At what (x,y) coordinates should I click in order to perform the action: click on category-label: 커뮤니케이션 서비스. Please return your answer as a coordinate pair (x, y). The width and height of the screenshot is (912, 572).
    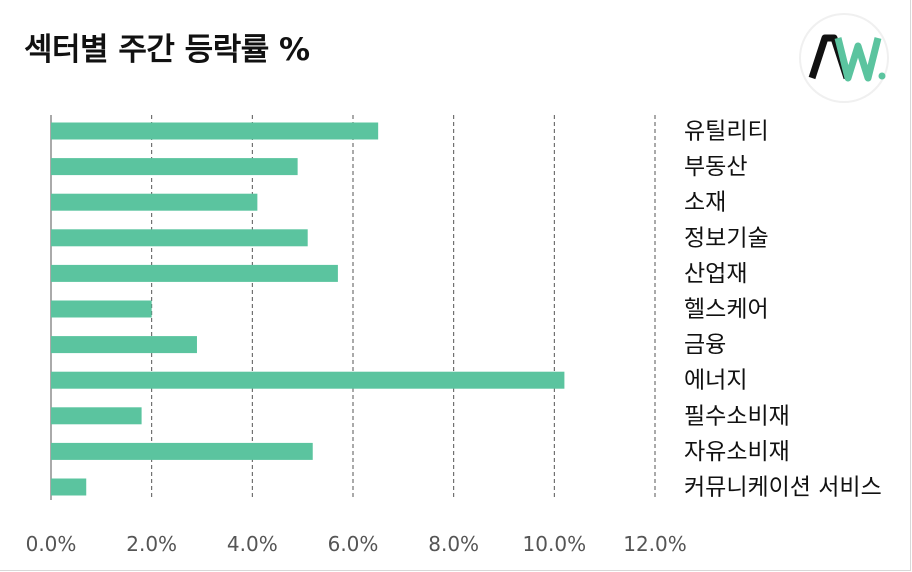
    Looking at the image, I should click on (783, 488).